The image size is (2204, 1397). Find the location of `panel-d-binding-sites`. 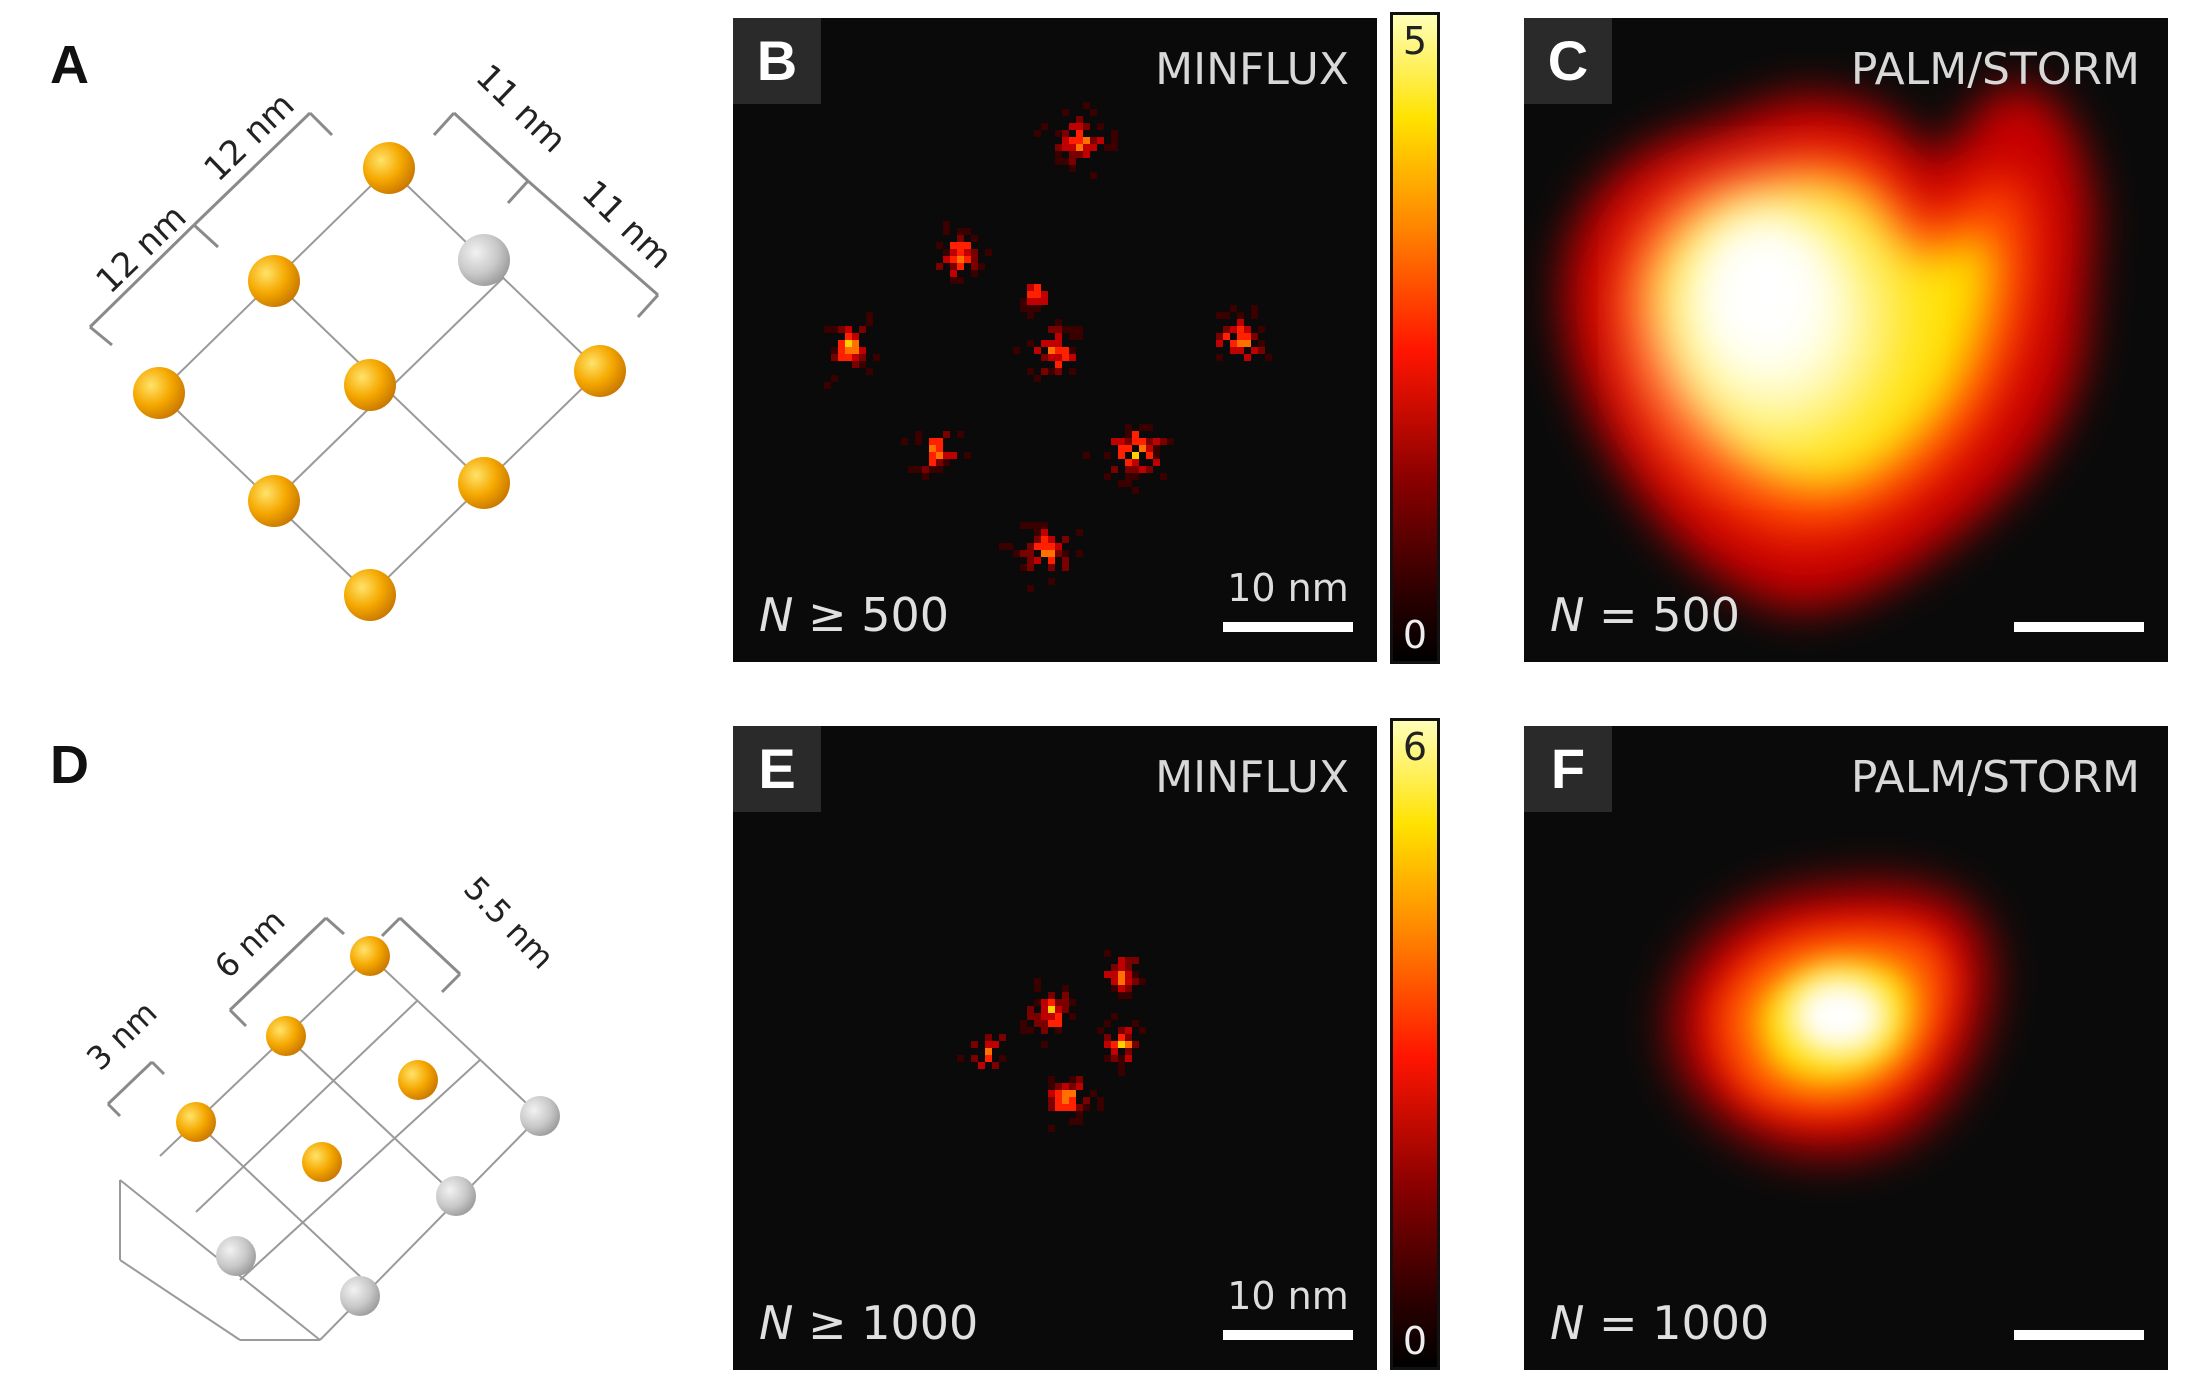

panel-d-binding-sites is located at coordinates (368, 1126).